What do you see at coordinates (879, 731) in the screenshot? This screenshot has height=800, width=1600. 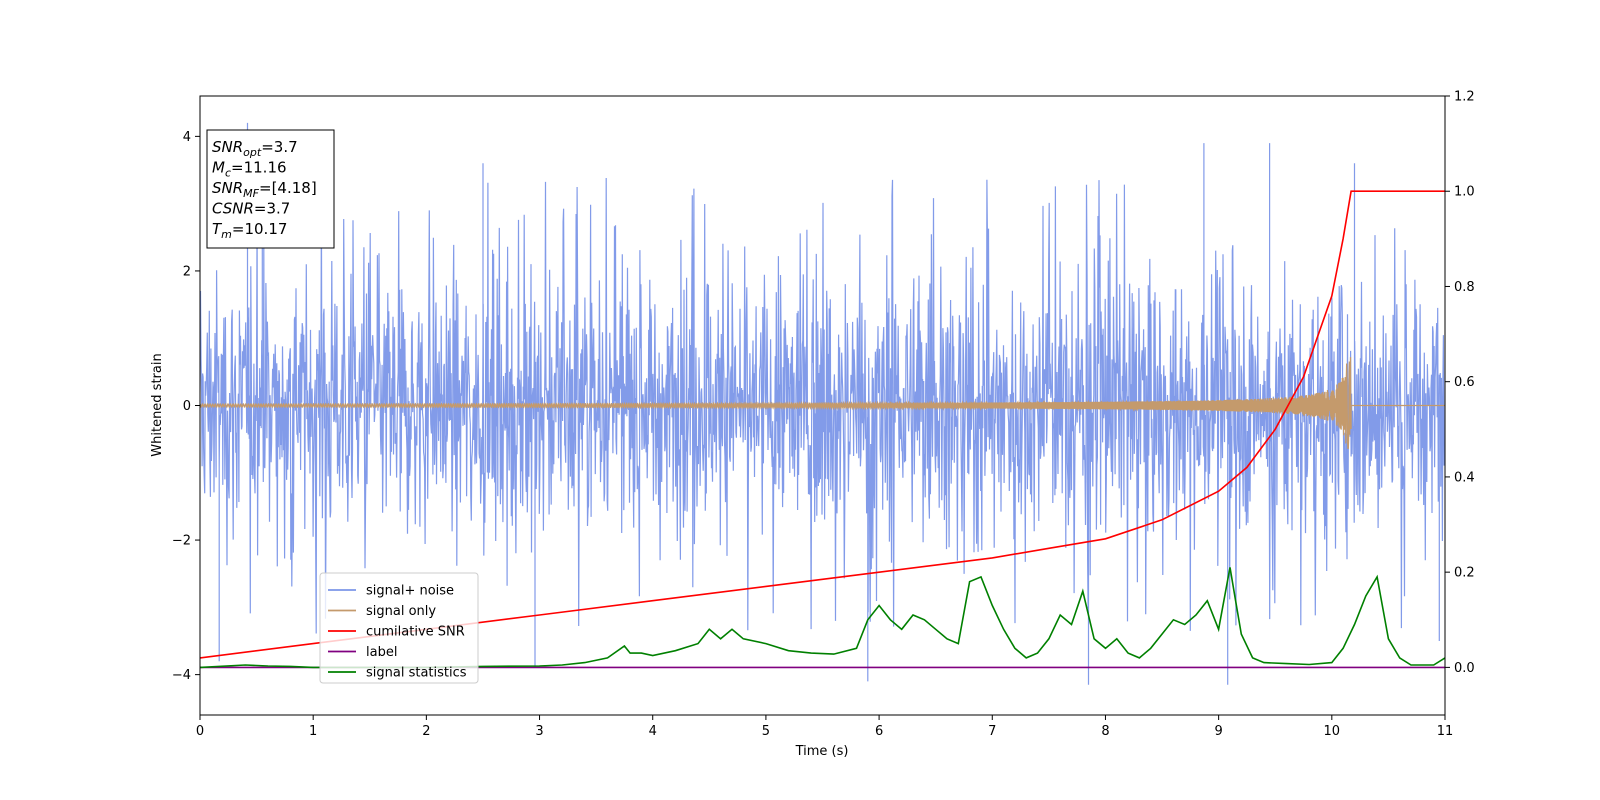 I see `x-tick-label: 6` at bounding box center [879, 731].